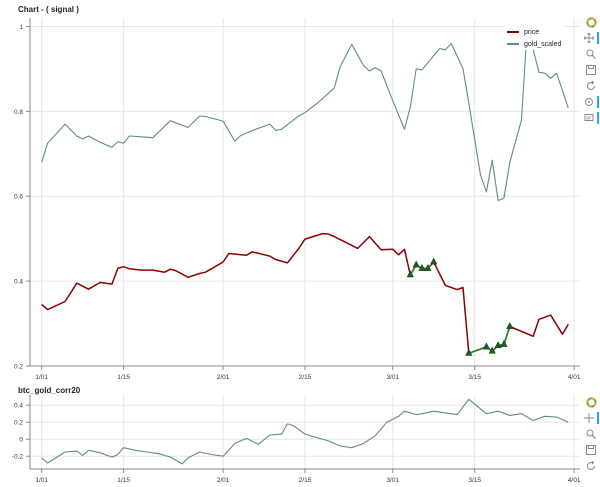 The image size is (600, 487). I want to click on main-toolbar, so click(590, 70).